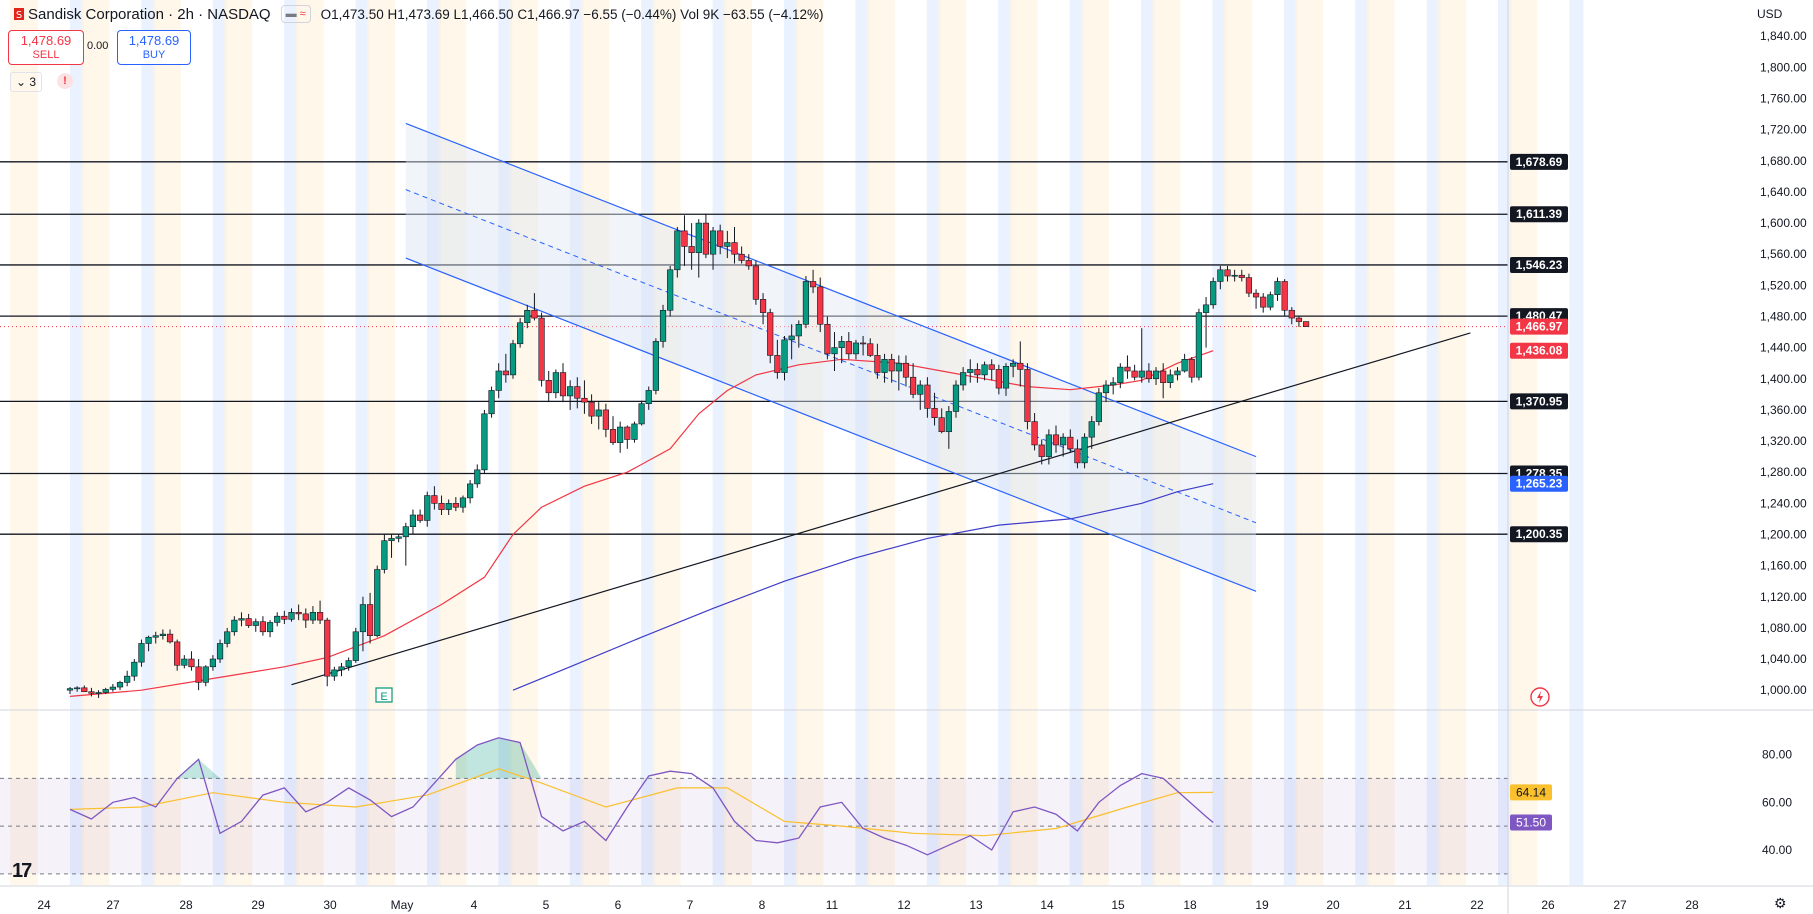  I want to click on buy-button: 1,478.69 BUY, so click(154, 47).